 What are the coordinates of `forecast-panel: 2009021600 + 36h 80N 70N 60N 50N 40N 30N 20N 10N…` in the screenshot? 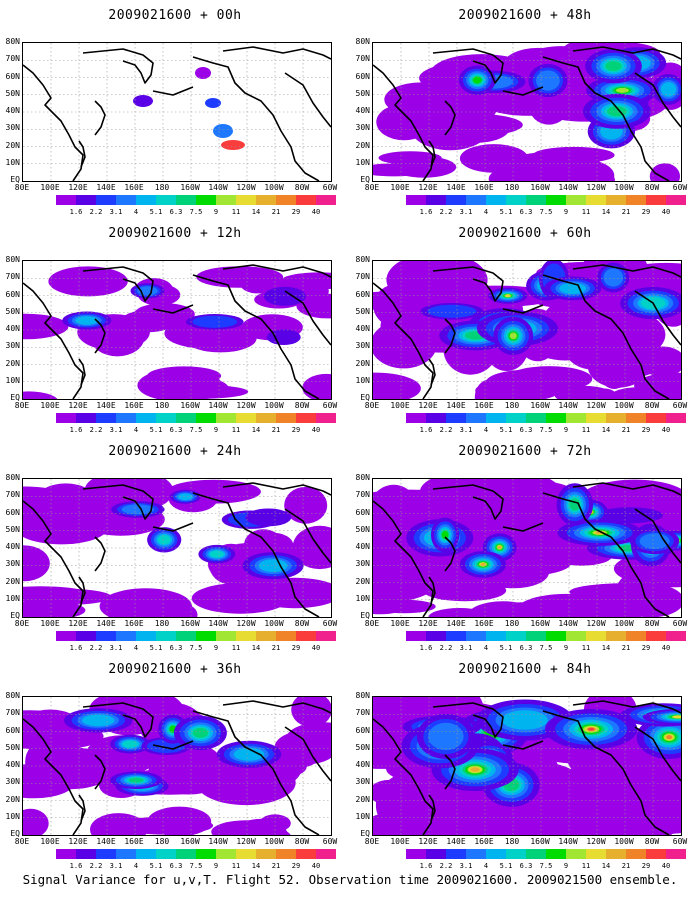 It's located at (175, 766).